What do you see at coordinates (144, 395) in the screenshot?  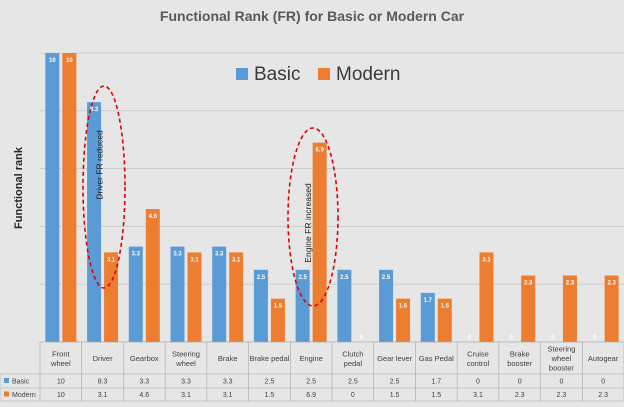 I see `table-cell: 4.6` at bounding box center [144, 395].